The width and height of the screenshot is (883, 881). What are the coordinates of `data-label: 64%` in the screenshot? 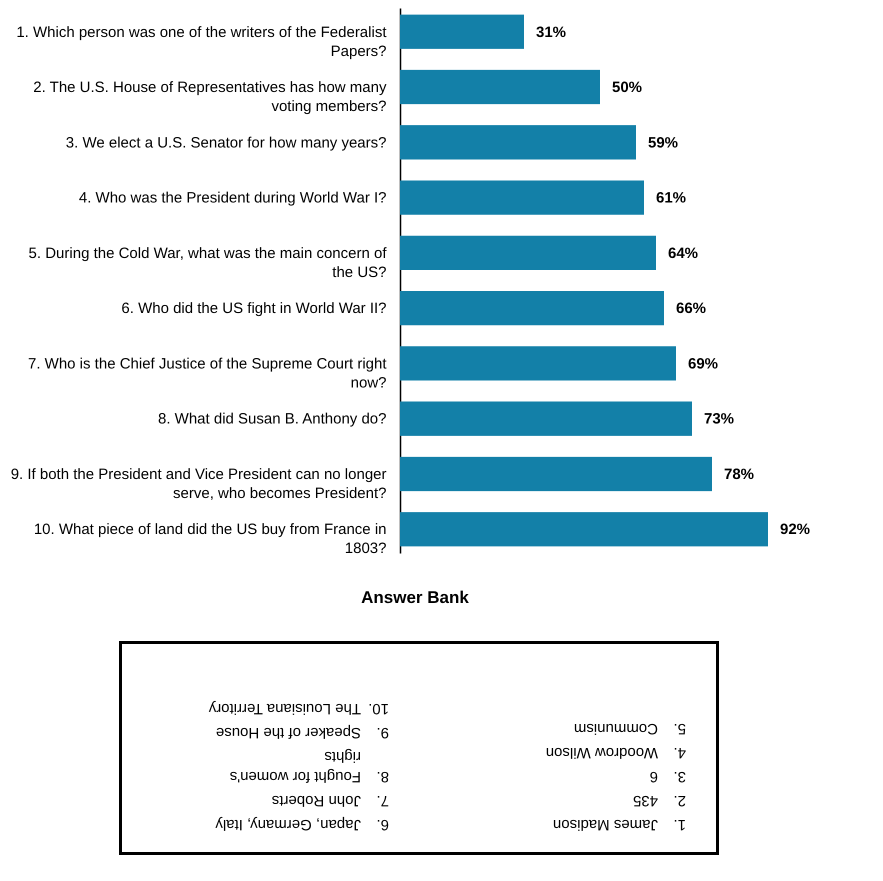 It's located at (683, 253).